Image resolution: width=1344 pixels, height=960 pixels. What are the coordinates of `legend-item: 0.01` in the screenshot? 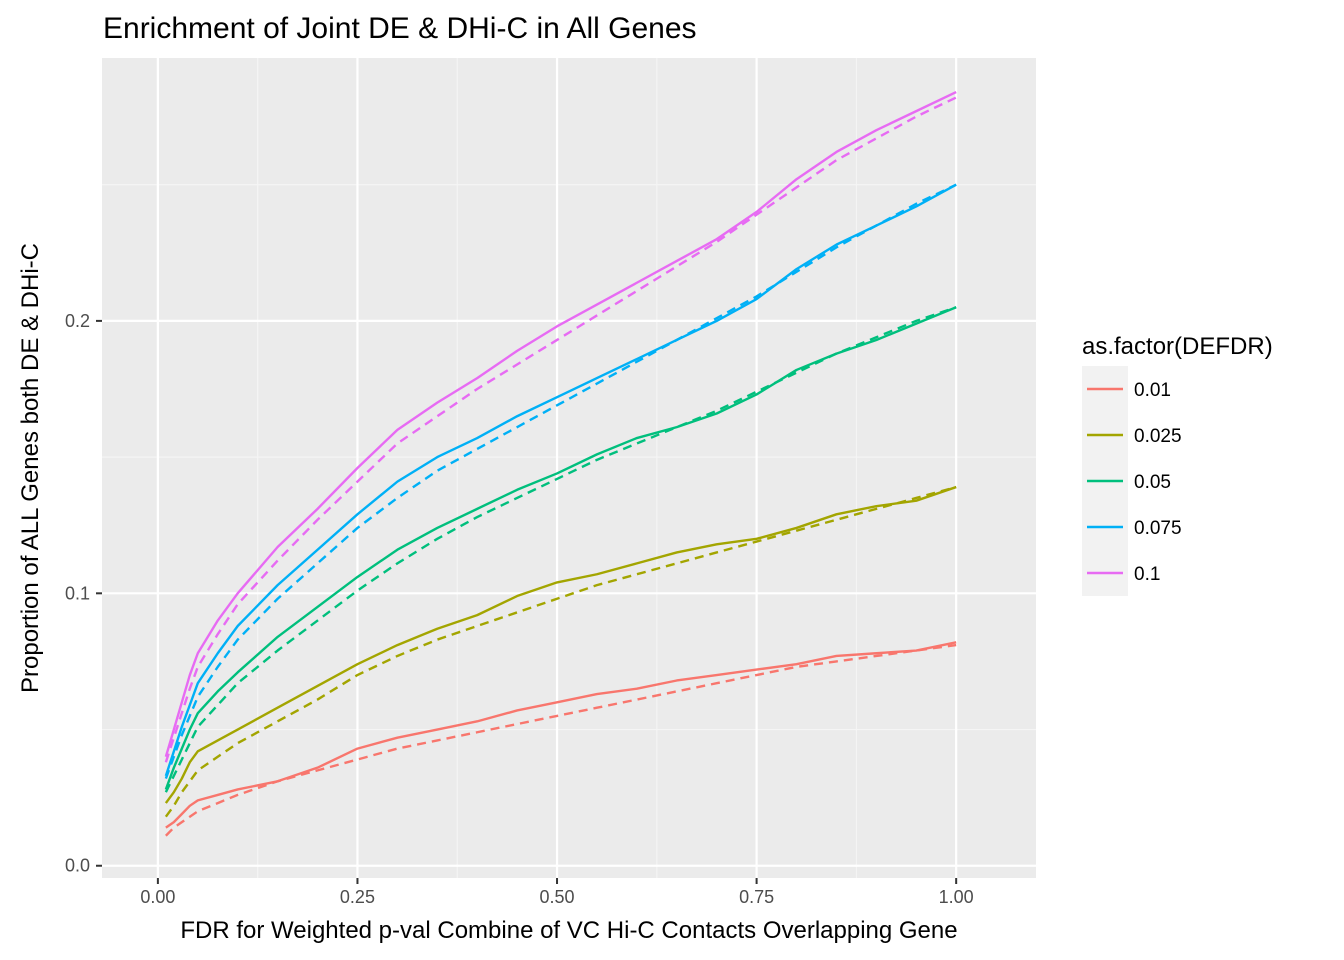 It's located at (1126, 389).